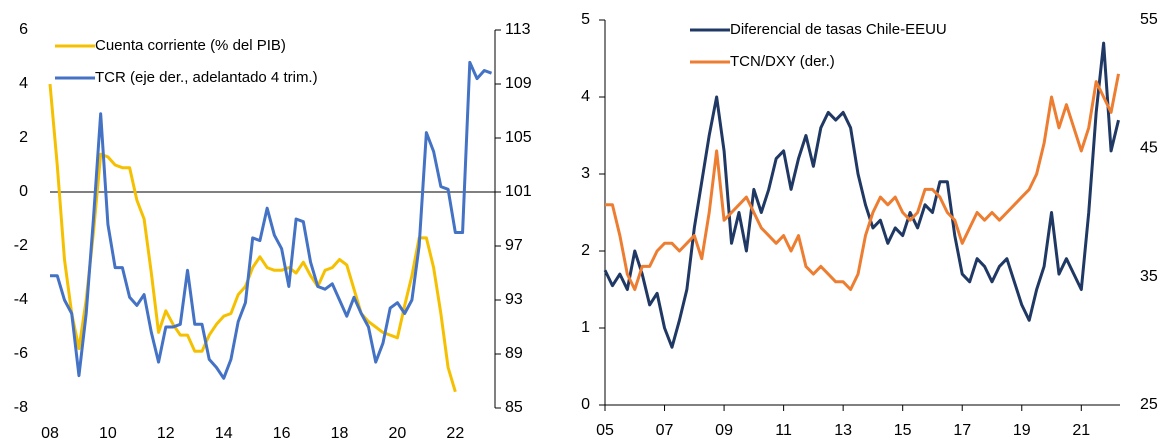  Describe the element at coordinates (21, 245) in the screenshot. I see `y-tick-label: -2` at that location.